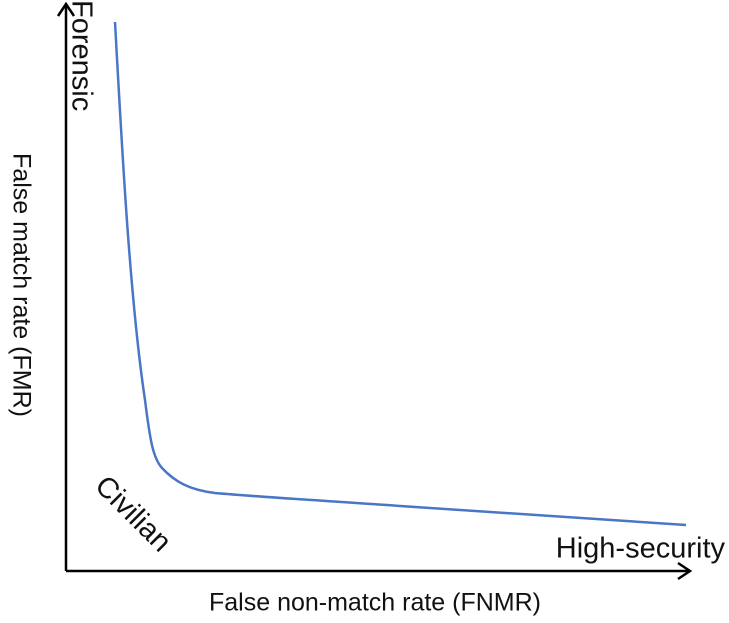  Describe the element at coordinates (133, 514) in the screenshot. I see `civilian-label: Civilian` at that location.